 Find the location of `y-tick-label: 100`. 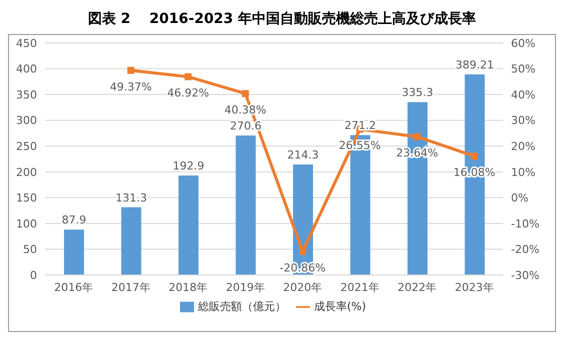

y-tick-label: 100 is located at coordinates (26, 223).